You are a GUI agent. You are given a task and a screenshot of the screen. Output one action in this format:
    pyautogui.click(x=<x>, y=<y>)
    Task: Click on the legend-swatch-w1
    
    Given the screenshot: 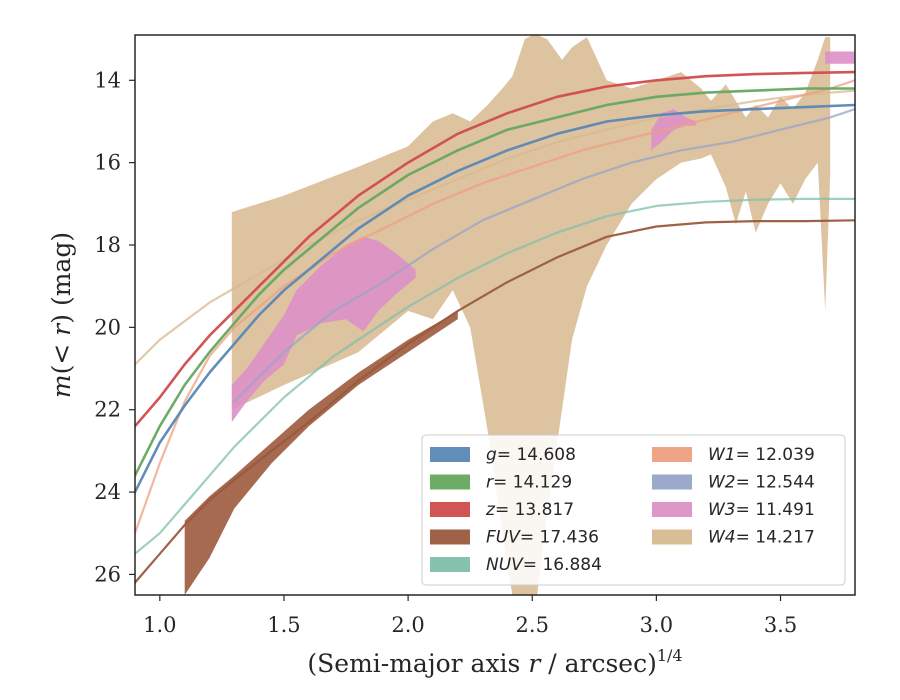 What is the action you would take?
    pyautogui.click(x=672, y=454)
    